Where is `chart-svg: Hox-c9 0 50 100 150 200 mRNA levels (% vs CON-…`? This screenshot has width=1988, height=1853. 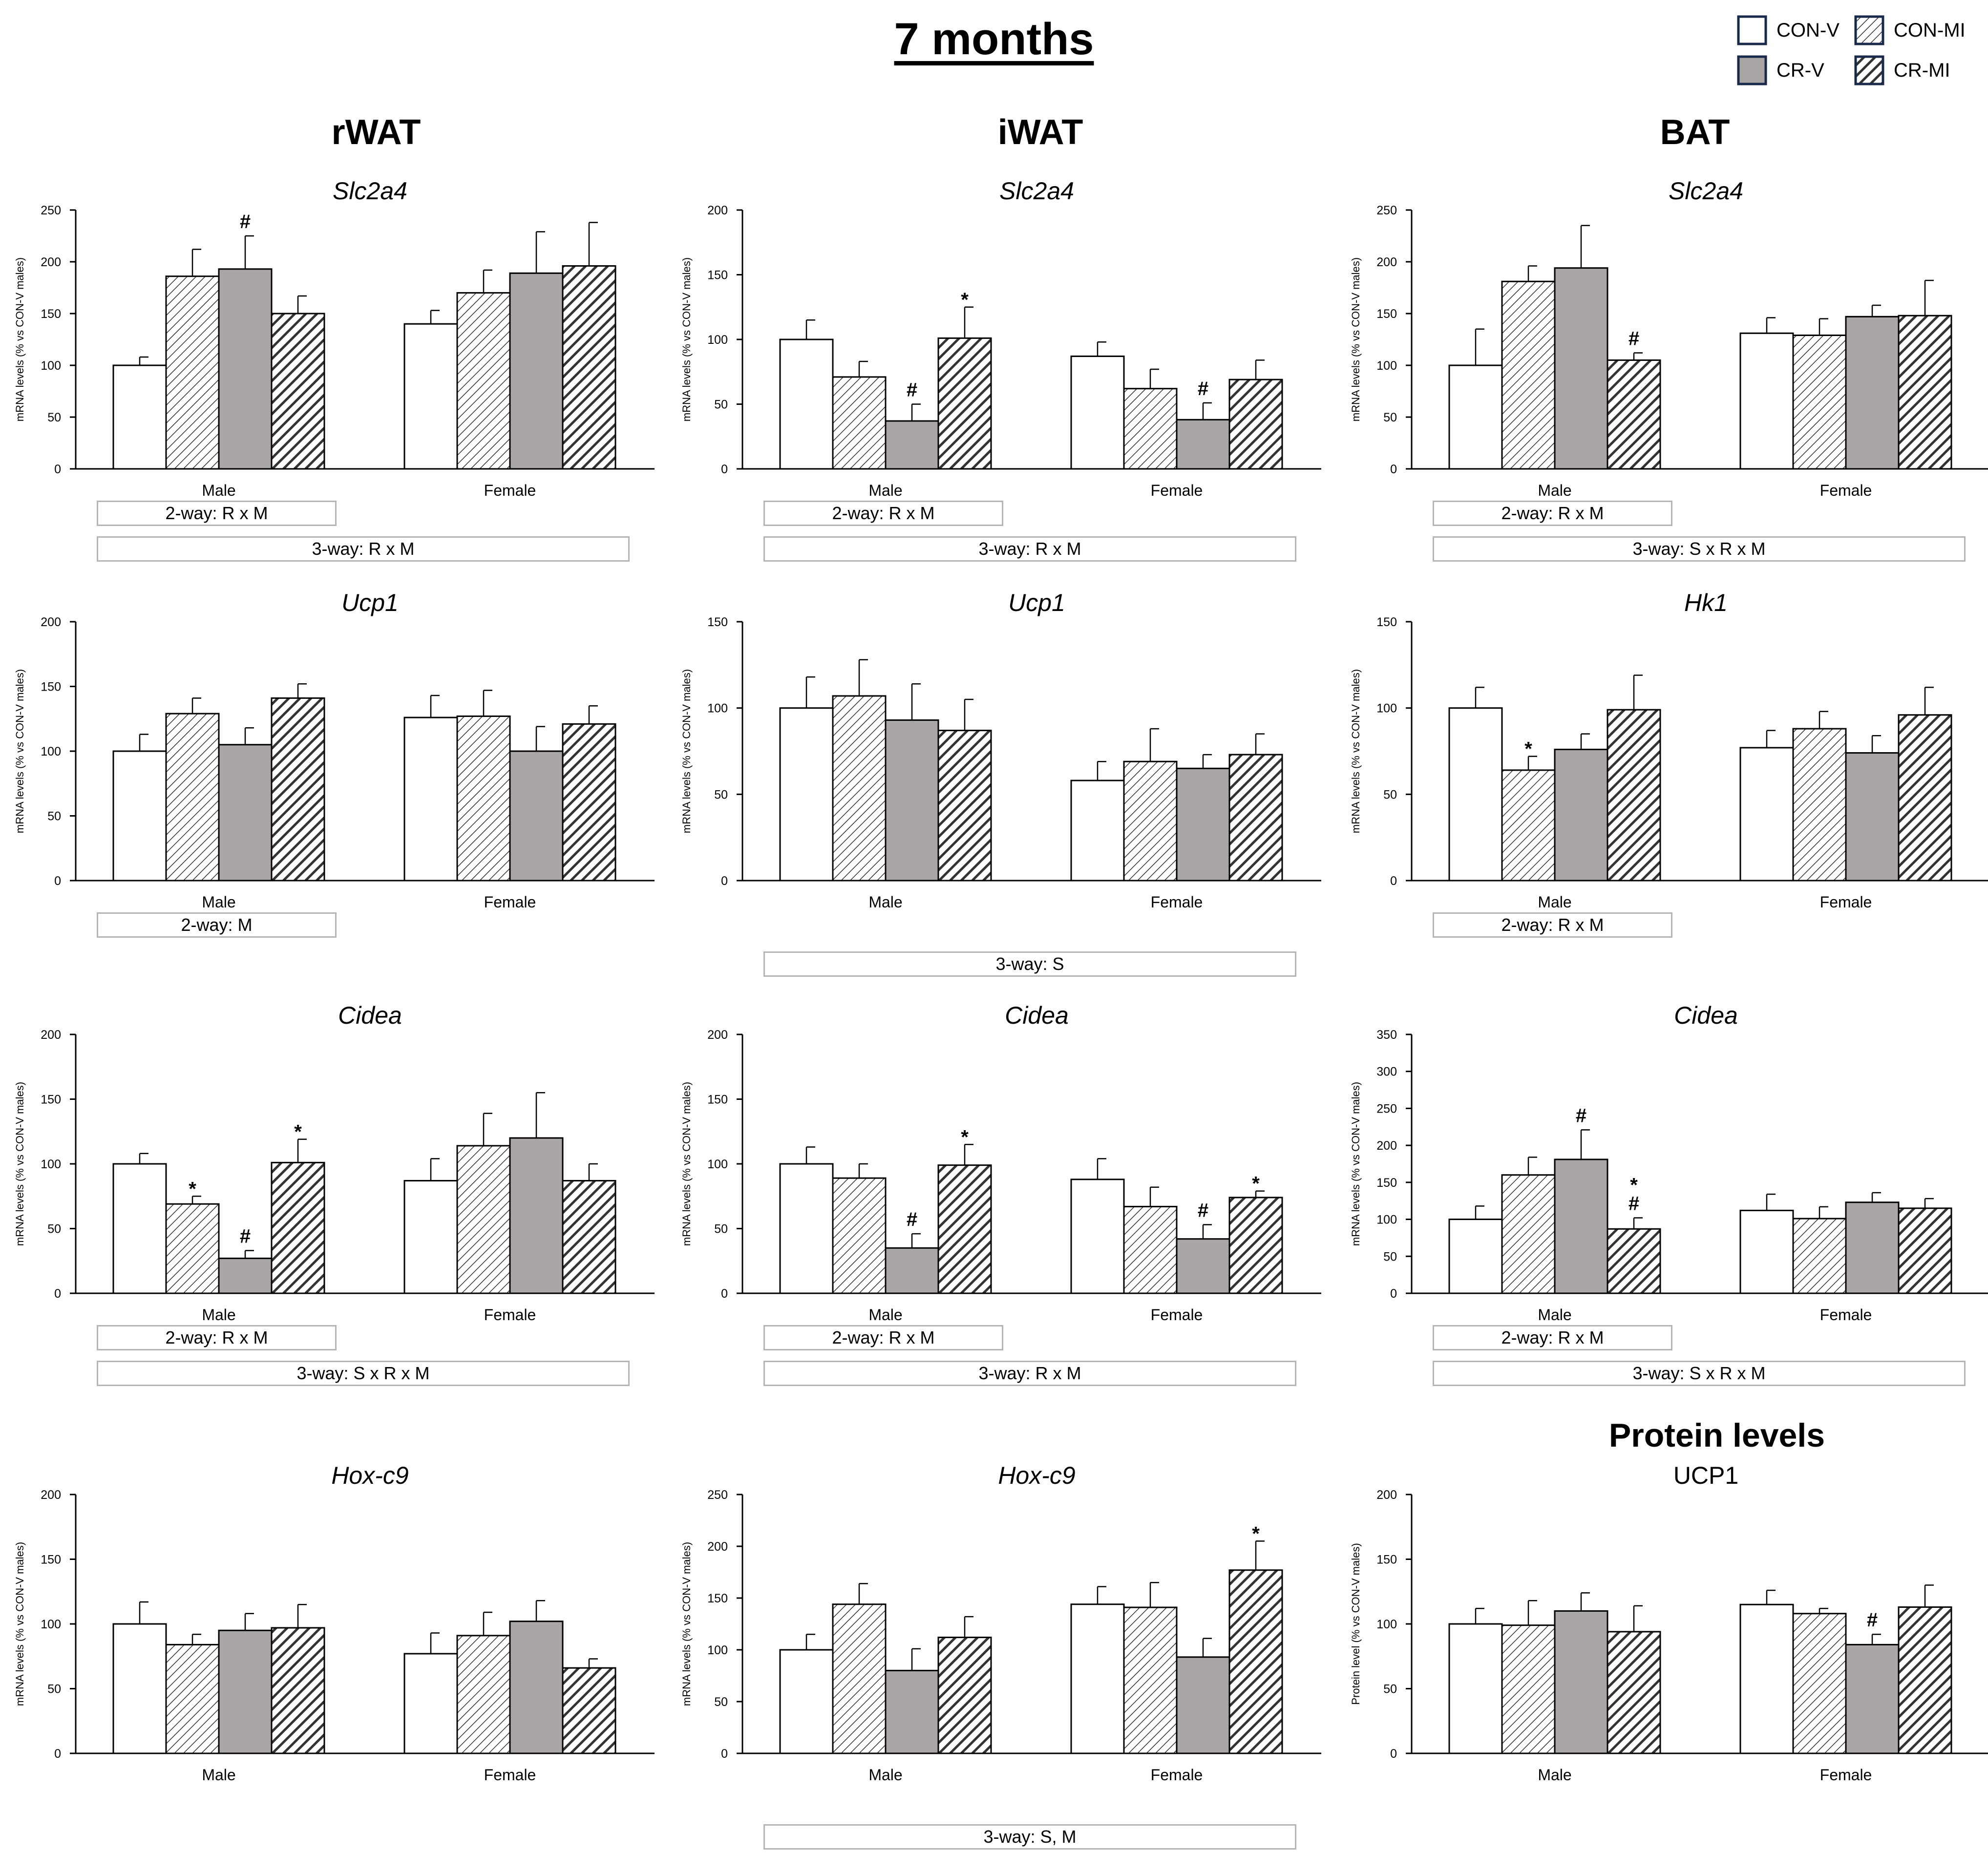
chart-svg: Hox-c9 0 50 100 150 200 mRNA levels (% vs CON-… is located at coordinates (334, 1623).